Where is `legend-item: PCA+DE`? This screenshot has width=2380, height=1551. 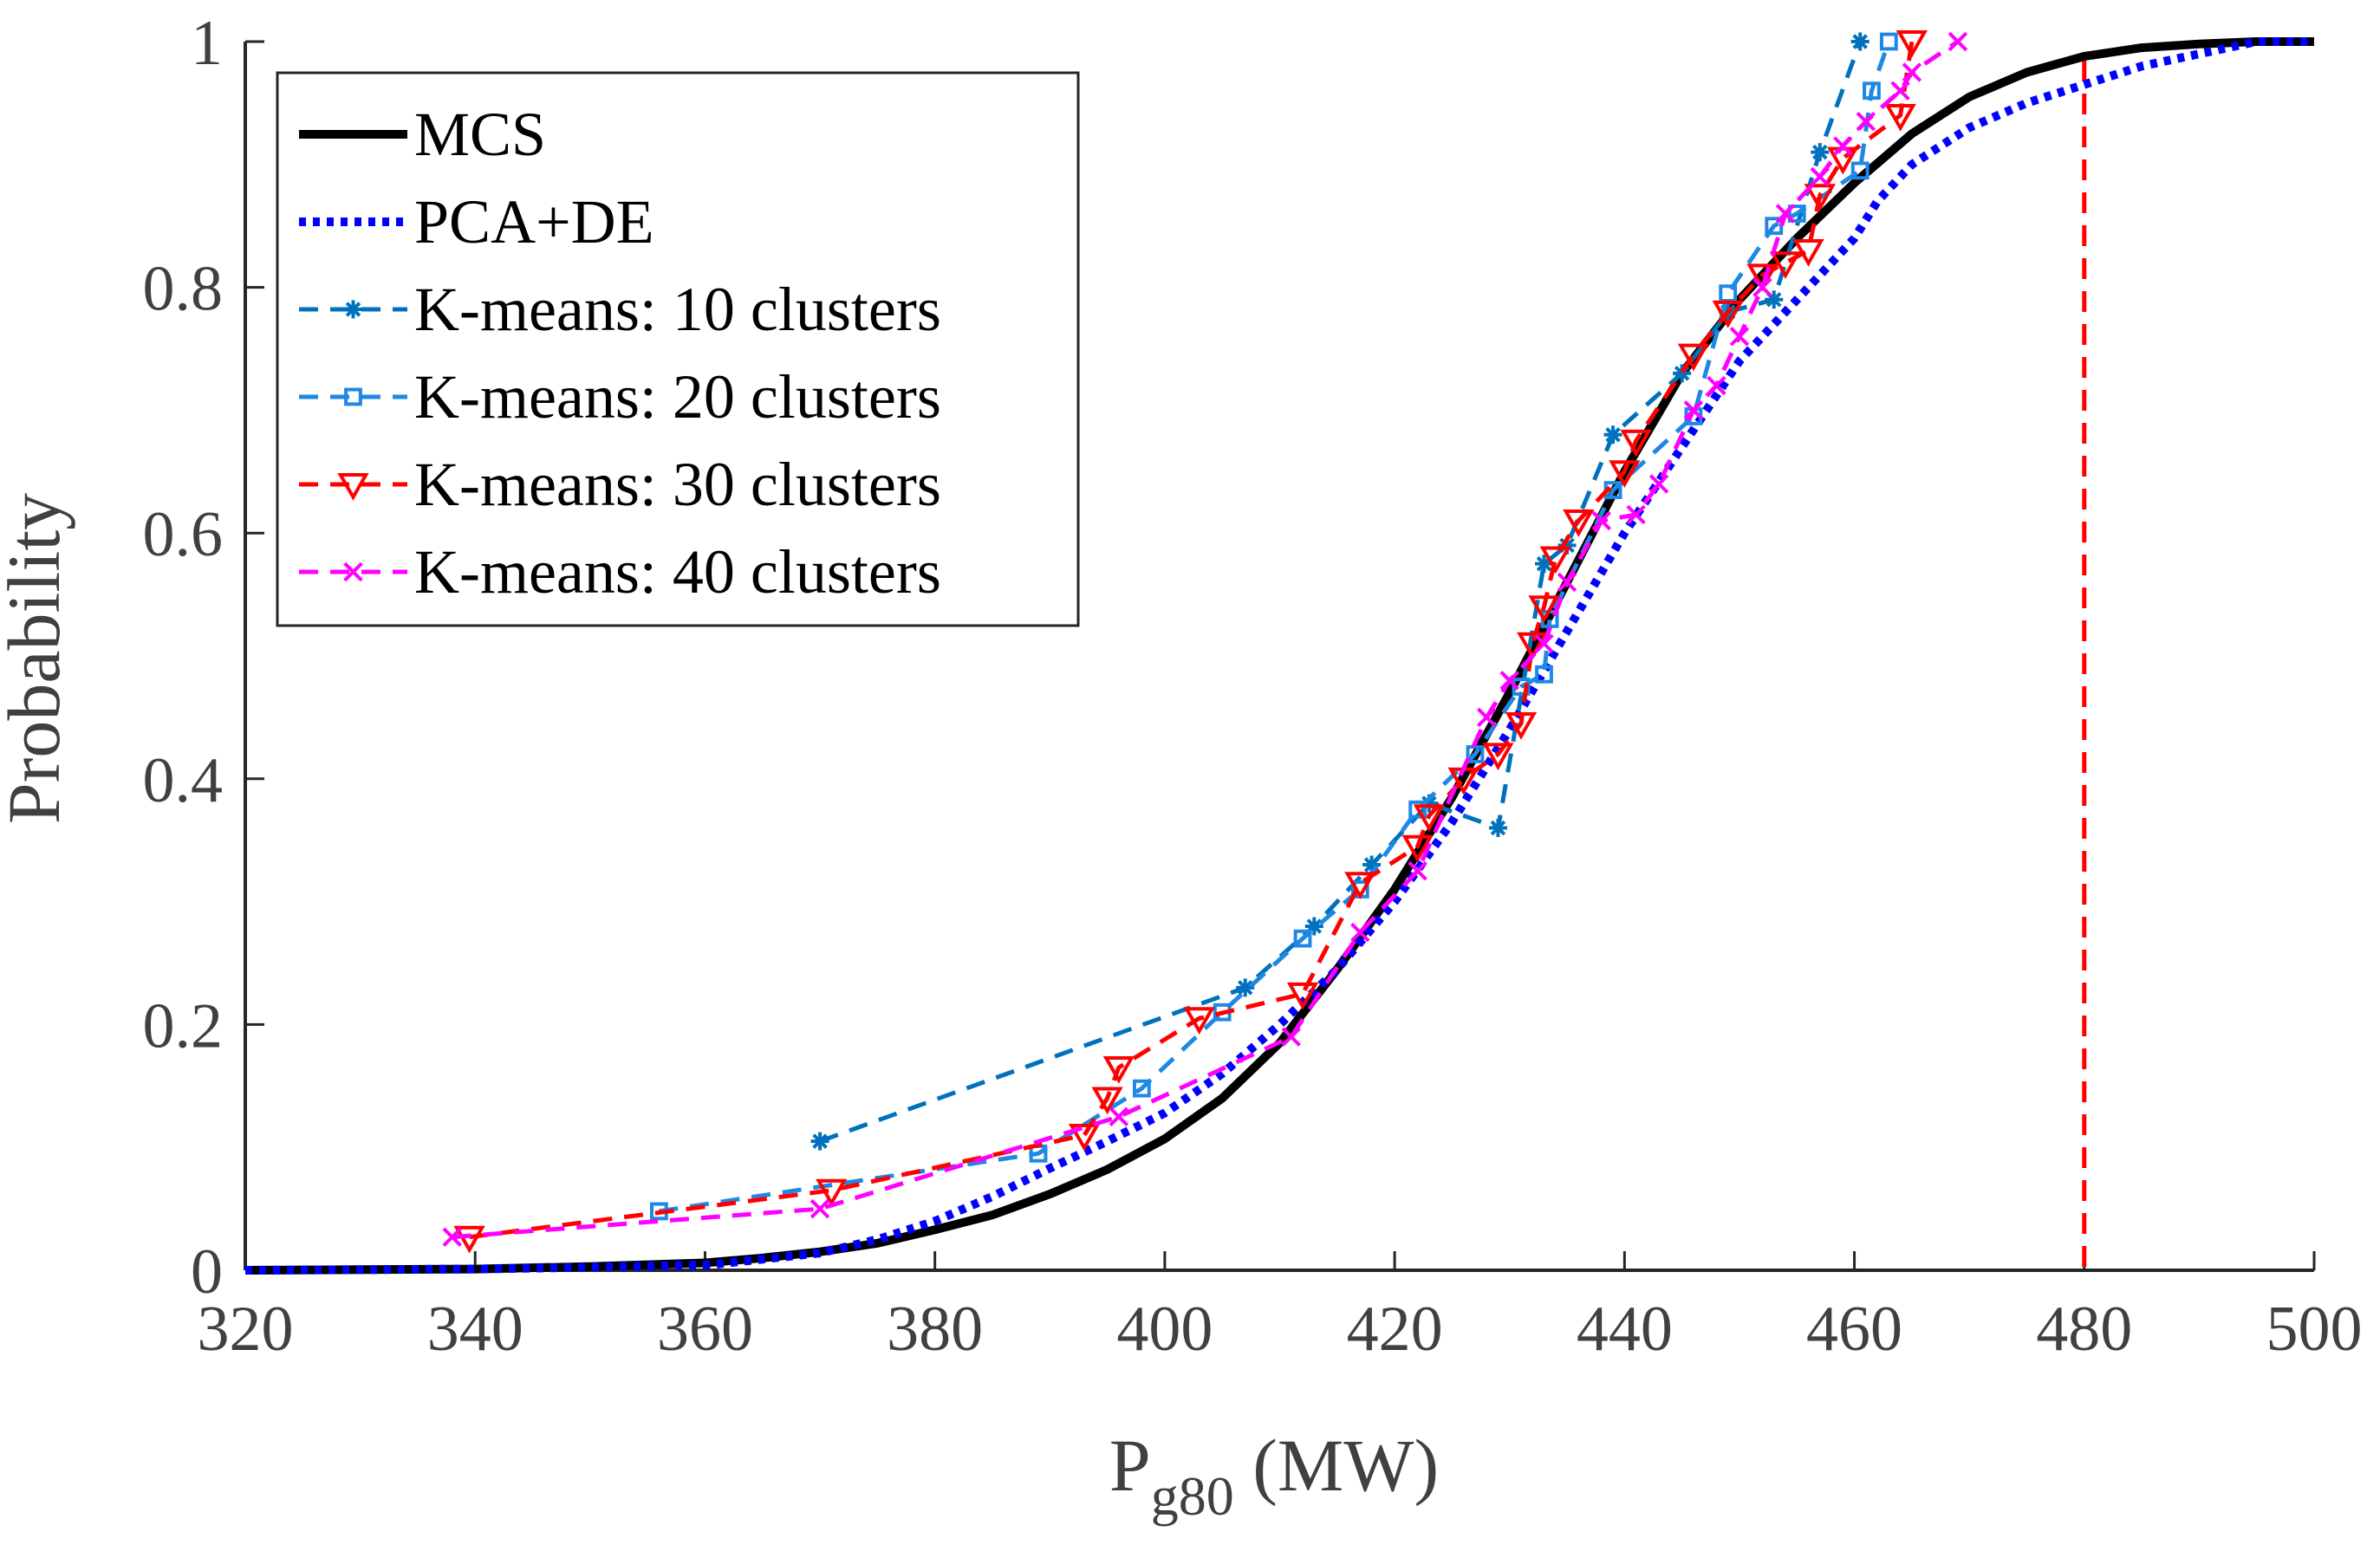 legend-item: PCA+DE is located at coordinates (476, 221).